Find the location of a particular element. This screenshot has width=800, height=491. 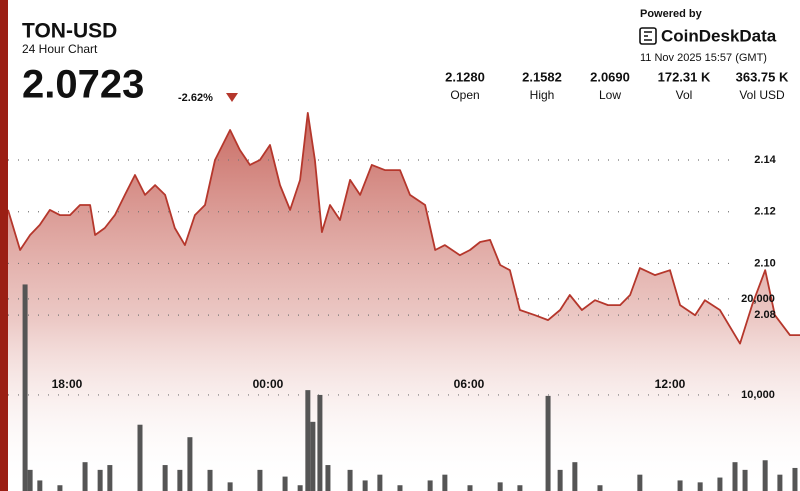

x-tick-label: 06:00 is located at coordinates (469, 384).